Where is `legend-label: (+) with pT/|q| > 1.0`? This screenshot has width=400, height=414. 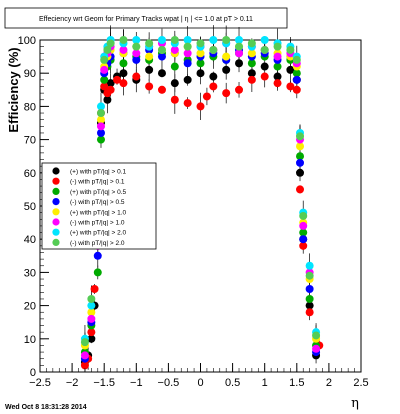 legend-label: (+) with pT/|q| > 1.0 is located at coordinates (98, 212).